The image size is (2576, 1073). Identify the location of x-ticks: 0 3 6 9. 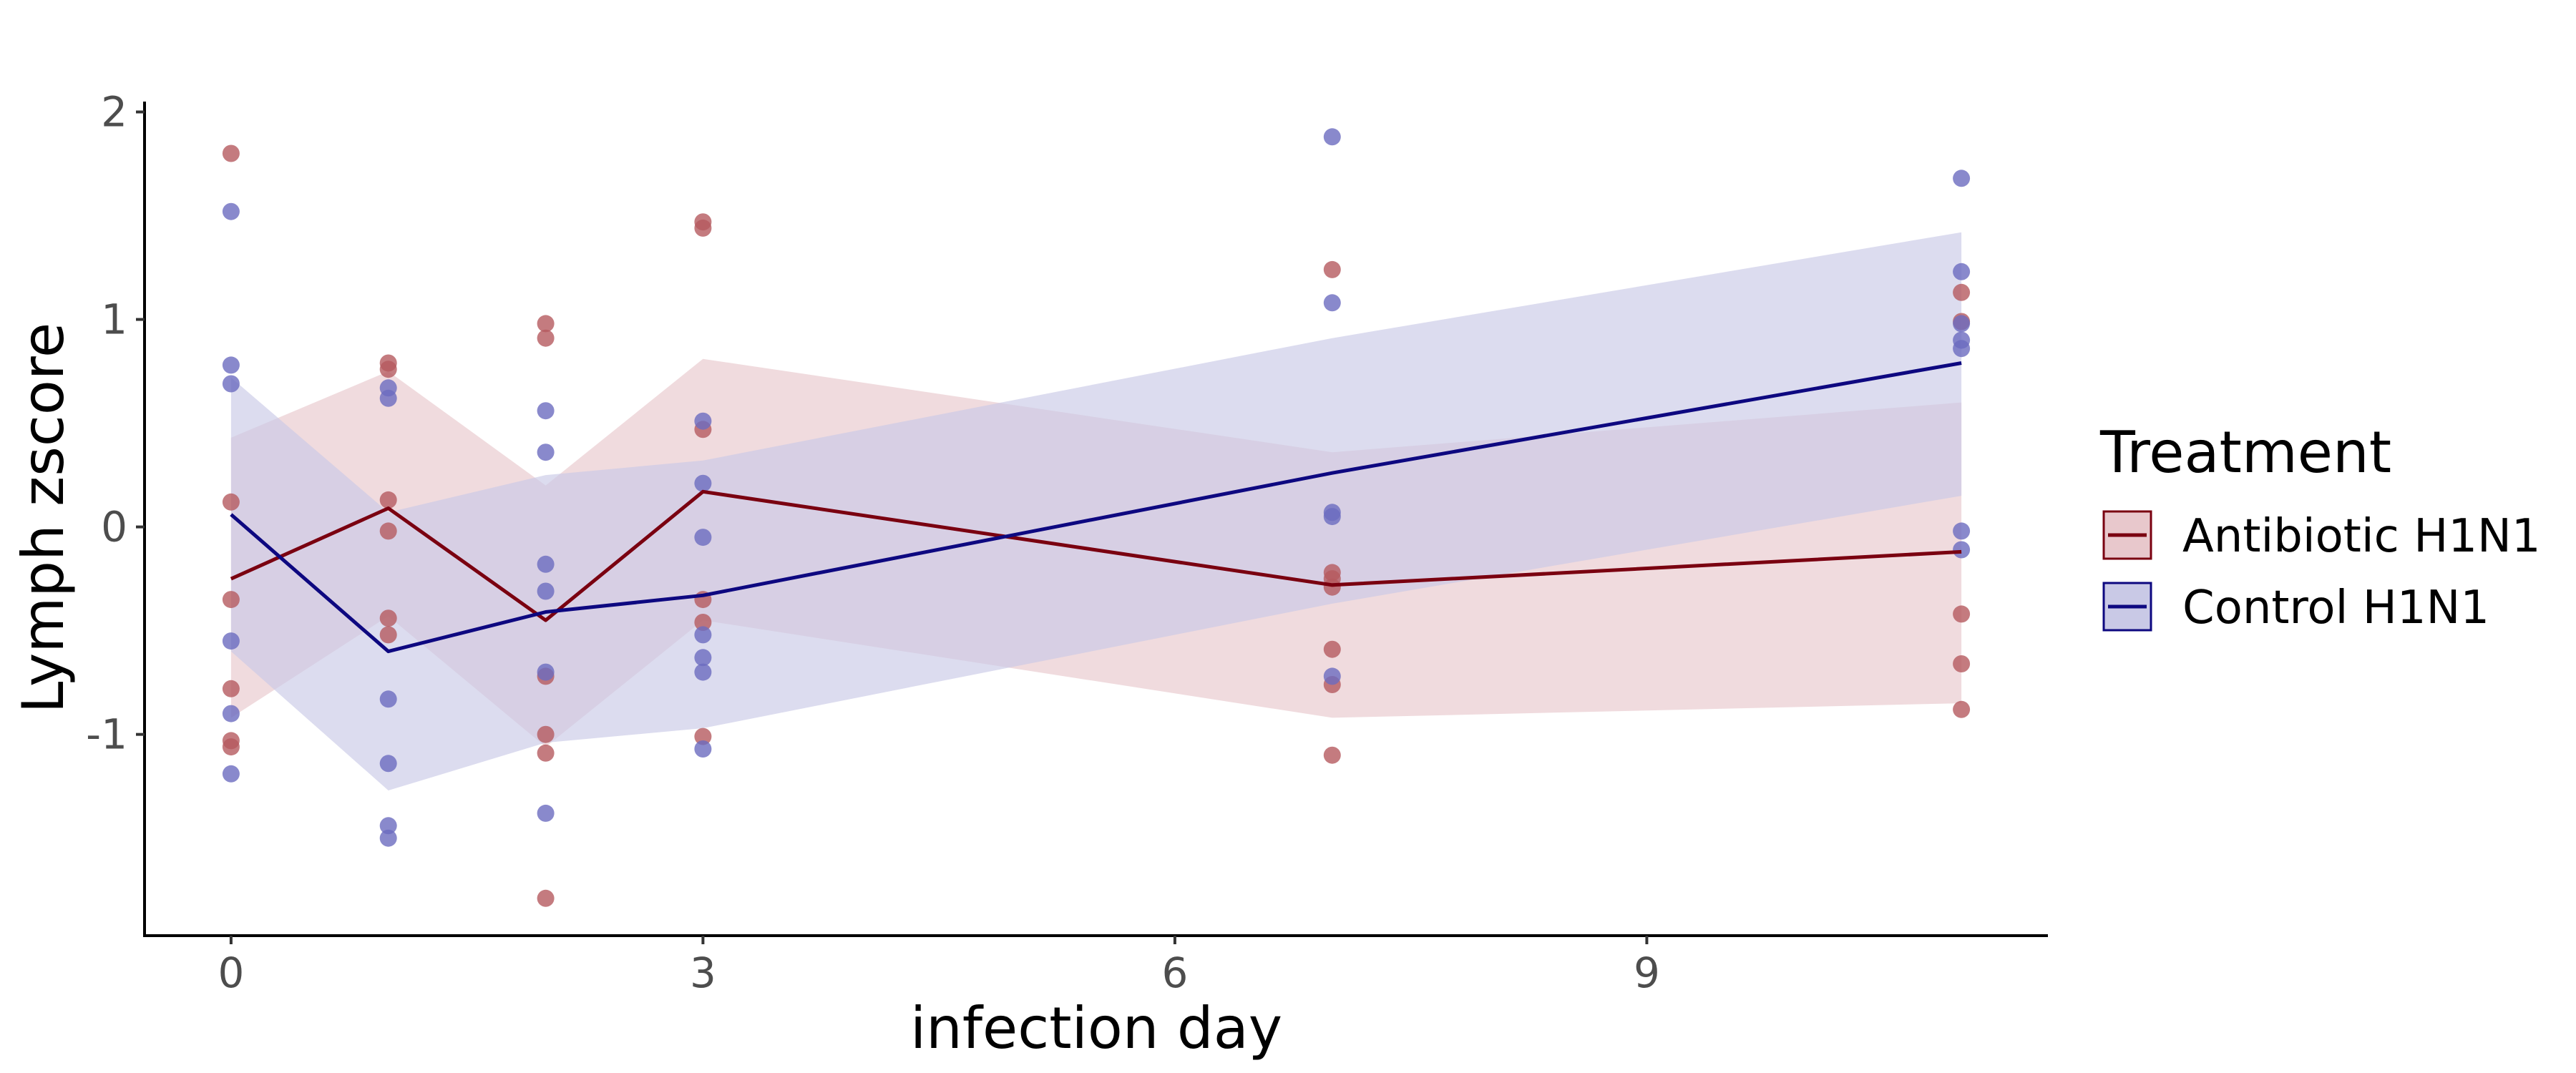
(939, 966).